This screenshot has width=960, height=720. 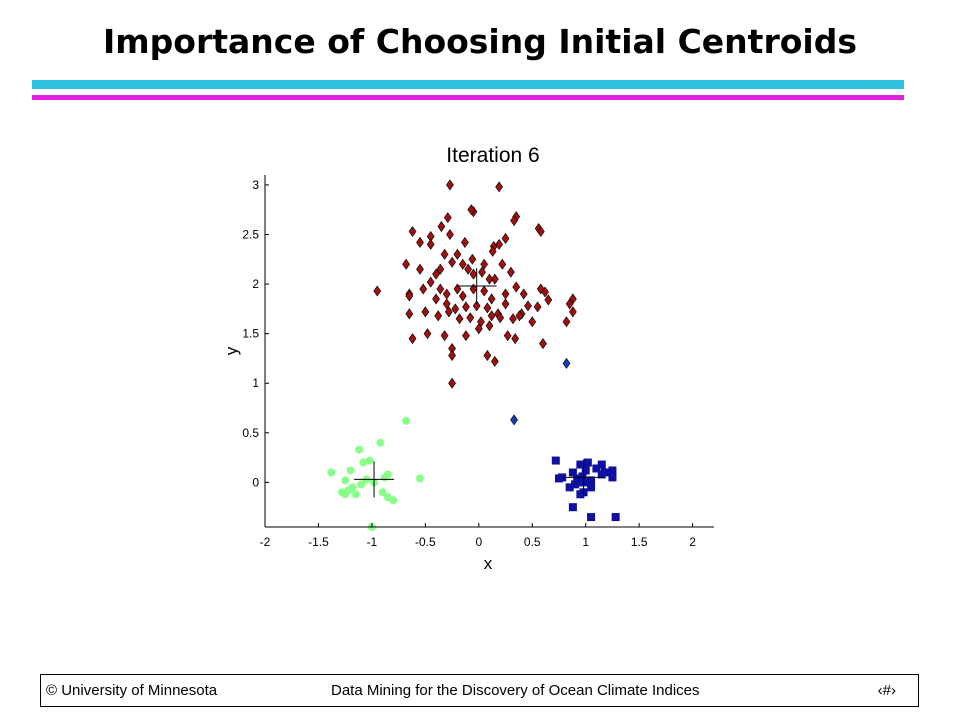 I want to click on title-rule-magenta, so click(x=468, y=97).